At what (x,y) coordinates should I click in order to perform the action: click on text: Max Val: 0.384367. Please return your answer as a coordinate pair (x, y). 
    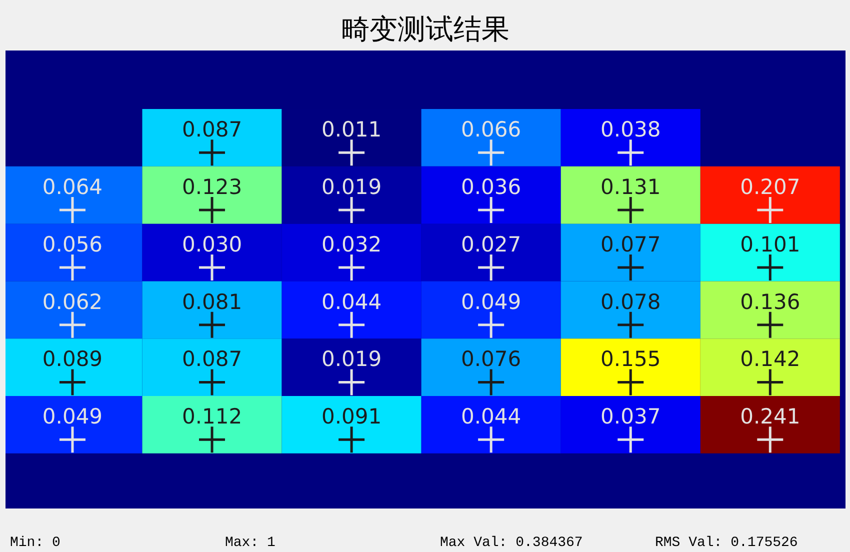
    Looking at the image, I should click on (511, 543).